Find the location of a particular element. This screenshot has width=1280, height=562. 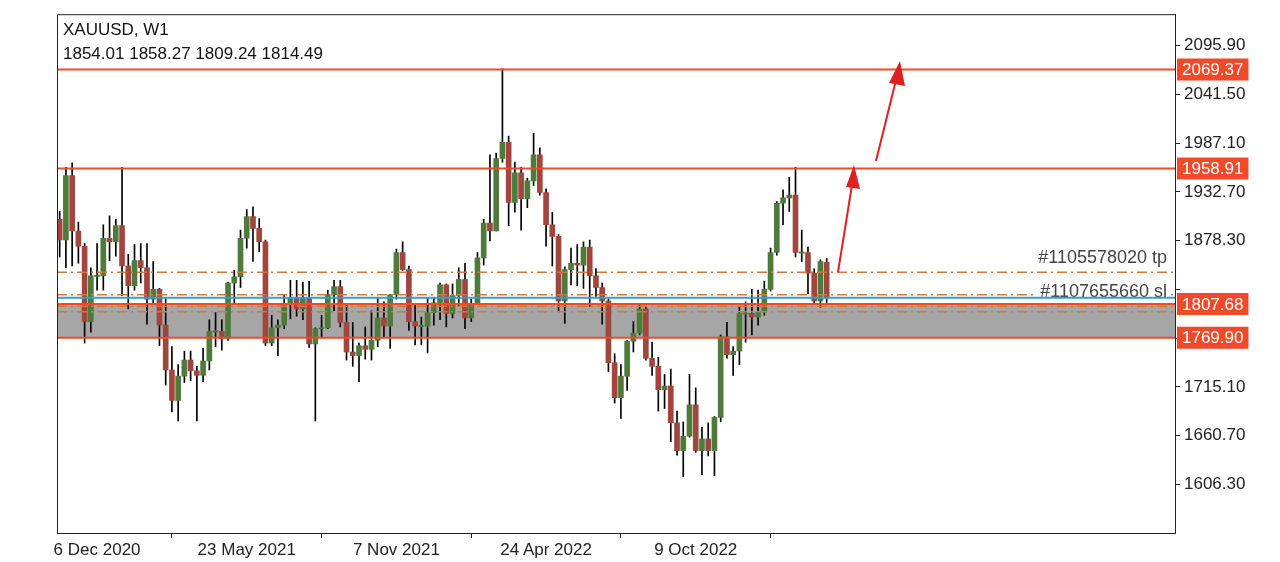

ref-line-label: 1807.68 is located at coordinates (1213, 304).